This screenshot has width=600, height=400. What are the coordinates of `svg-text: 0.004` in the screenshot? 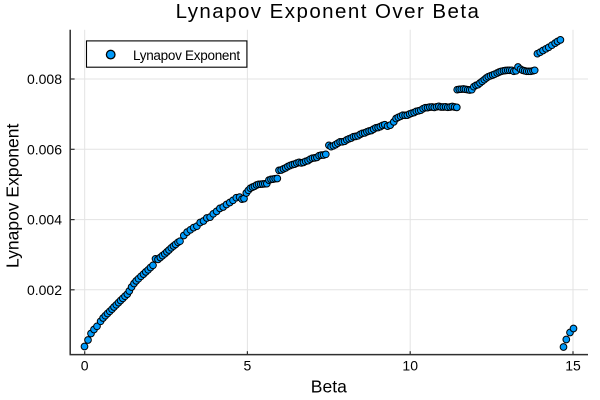 It's located at (44, 220).